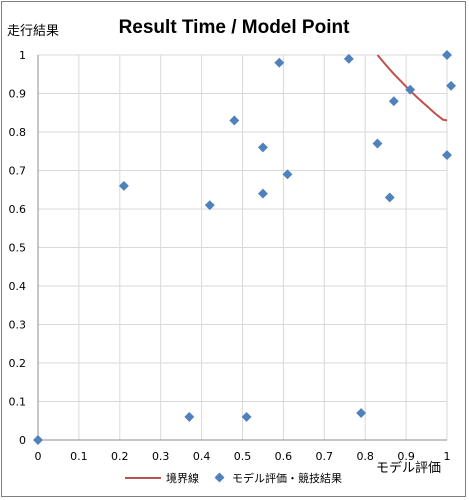 This screenshot has width=469, height=500. Describe the element at coordinates (182, 478) in the screenshot. I see `legend-label-boundary: 境界線` at that location.